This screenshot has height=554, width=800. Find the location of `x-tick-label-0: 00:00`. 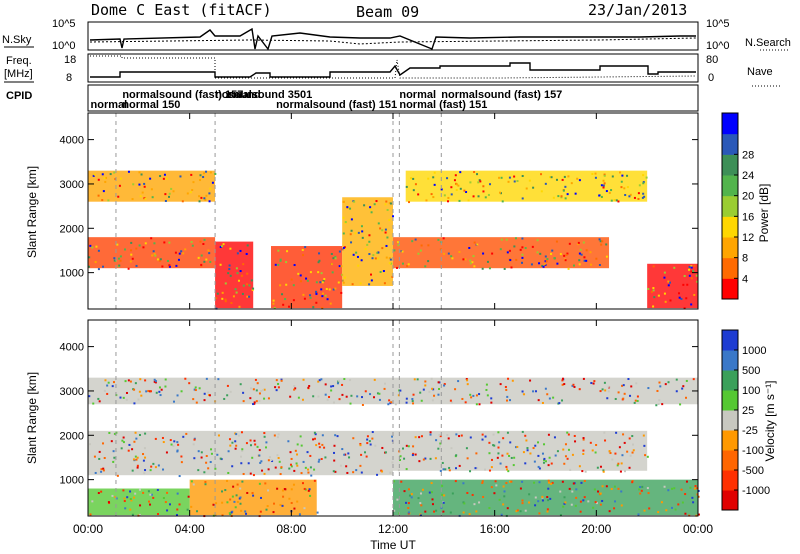

x-tick-label-0: 00:00 is located at coordinates (88, 529).